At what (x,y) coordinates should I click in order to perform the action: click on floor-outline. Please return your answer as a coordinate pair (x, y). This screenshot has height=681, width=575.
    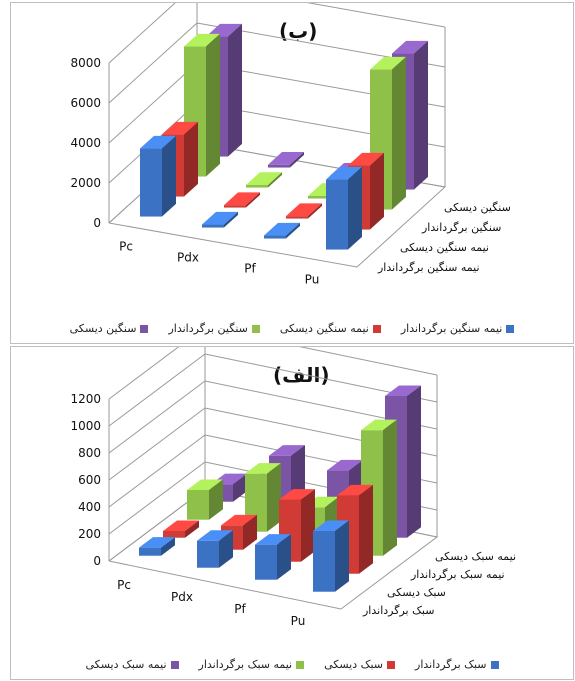
    Looking at the image, I should click on (273, 549).